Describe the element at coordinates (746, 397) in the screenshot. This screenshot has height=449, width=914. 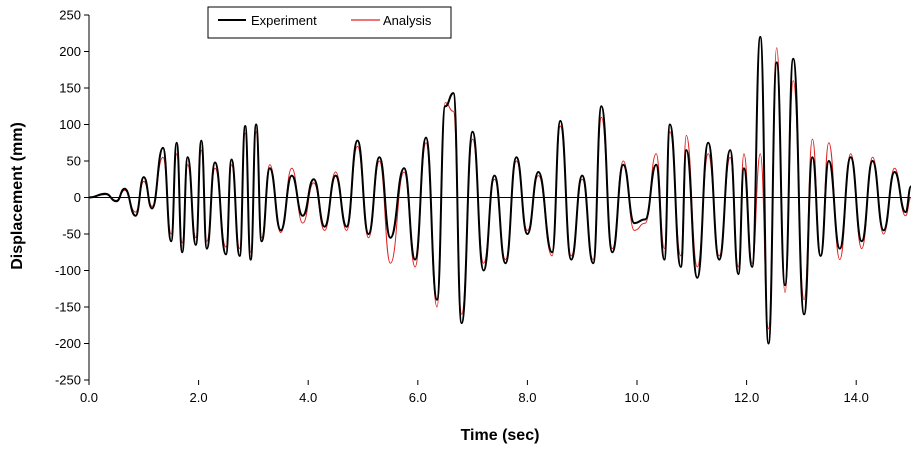
I see `x-tick-label: 12.0` at that location.